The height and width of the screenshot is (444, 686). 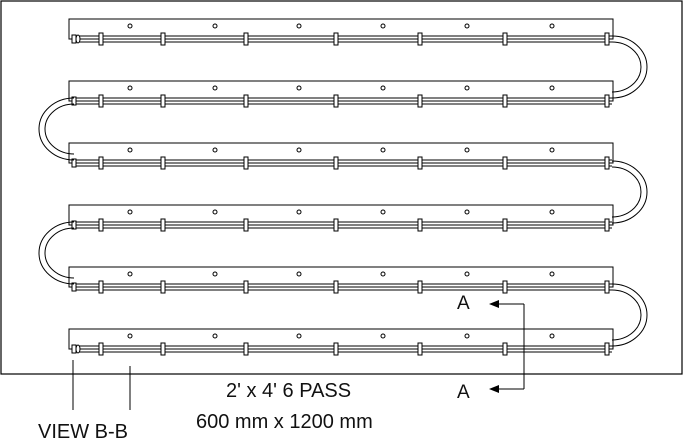 I want to click on pass-title: 2' x 4' 6 PASS, so click(x=288, y=391).